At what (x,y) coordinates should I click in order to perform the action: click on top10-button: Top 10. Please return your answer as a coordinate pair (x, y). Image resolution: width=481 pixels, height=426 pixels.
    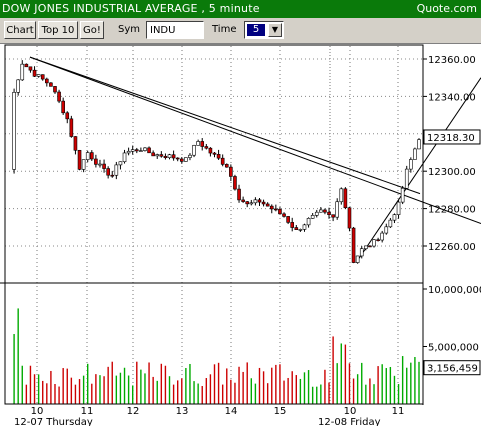
    Looking at the image, I should click on (58, 30).